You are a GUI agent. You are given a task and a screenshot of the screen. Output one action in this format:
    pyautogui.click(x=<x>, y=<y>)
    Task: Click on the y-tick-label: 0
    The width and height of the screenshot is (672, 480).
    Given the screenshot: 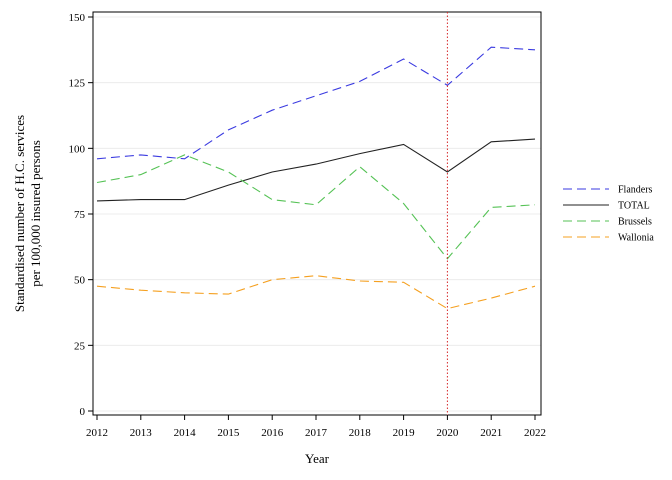 What is the action you would take?
    pyautogui.click(x=83, y=412)
    